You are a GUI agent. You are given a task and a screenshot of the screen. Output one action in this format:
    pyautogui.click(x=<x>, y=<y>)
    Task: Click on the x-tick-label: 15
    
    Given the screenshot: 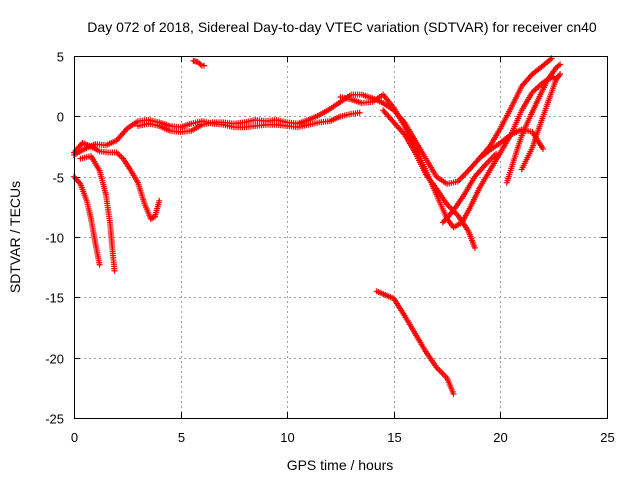 What is the action you would take?
    pyautogui.click(x=394, y=437)
    